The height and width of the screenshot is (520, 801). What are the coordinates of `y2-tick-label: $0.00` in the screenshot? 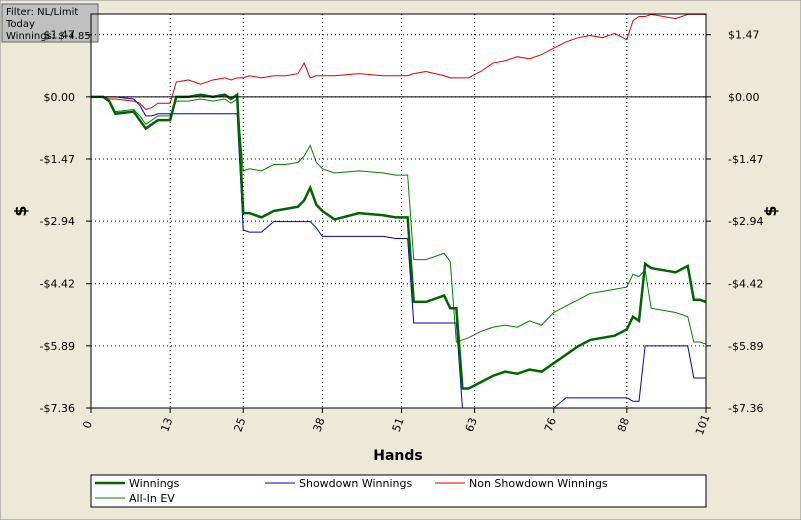 It's located at (744, 97).